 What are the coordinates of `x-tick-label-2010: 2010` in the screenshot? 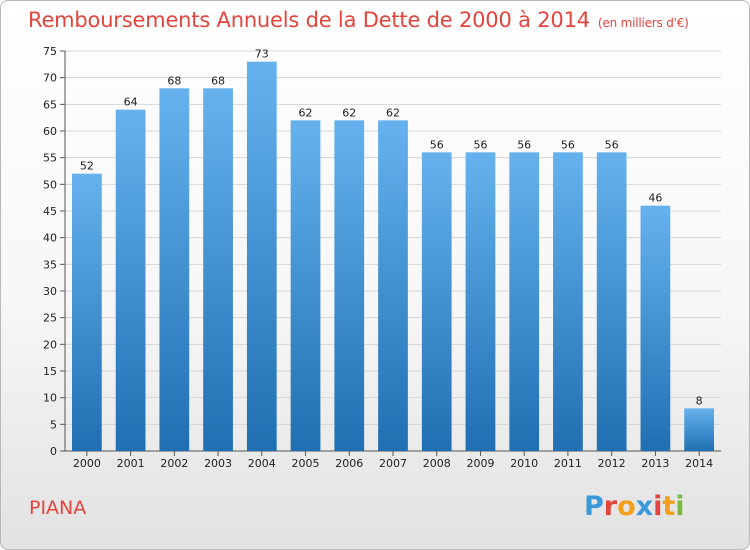 It's located at (524, 463).